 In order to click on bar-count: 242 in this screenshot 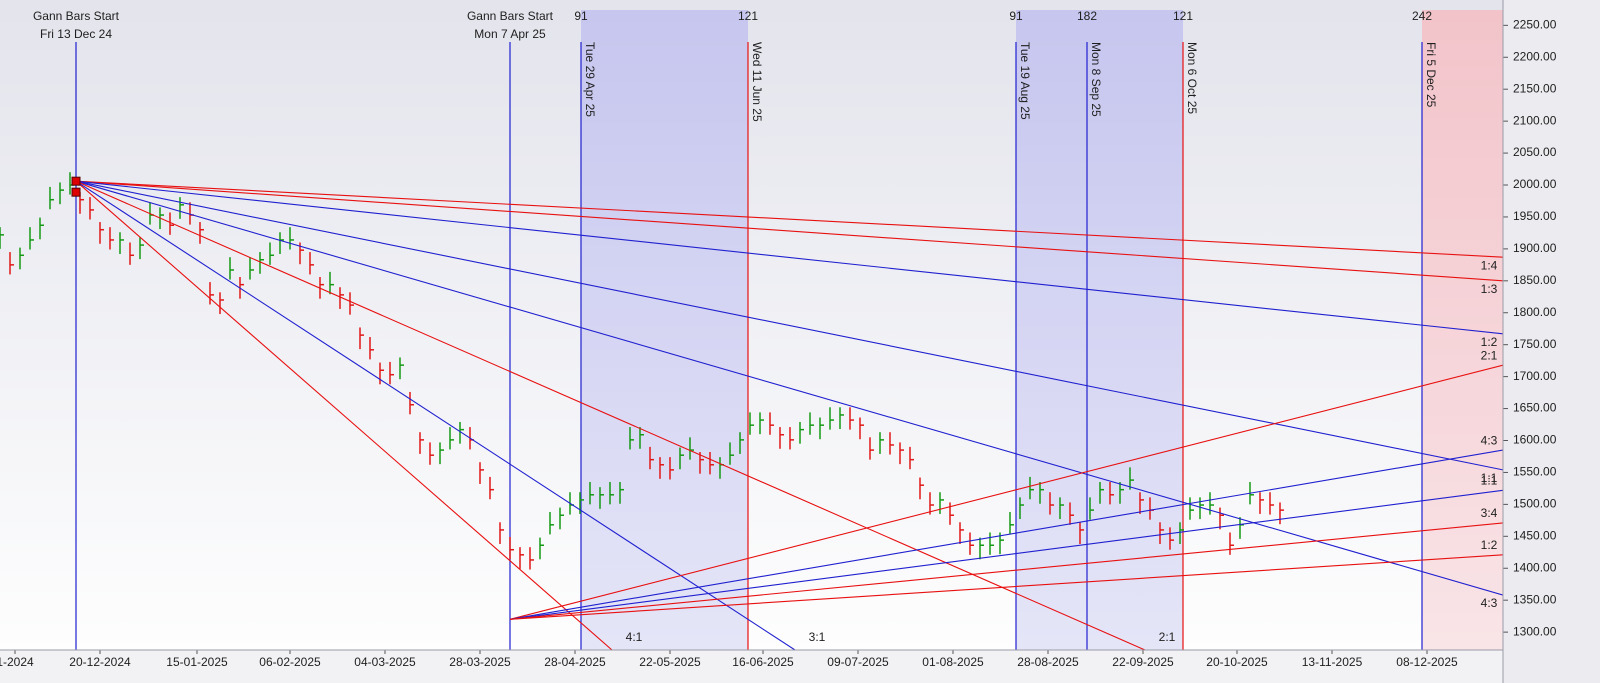, I will do `click(1422, 16)`.